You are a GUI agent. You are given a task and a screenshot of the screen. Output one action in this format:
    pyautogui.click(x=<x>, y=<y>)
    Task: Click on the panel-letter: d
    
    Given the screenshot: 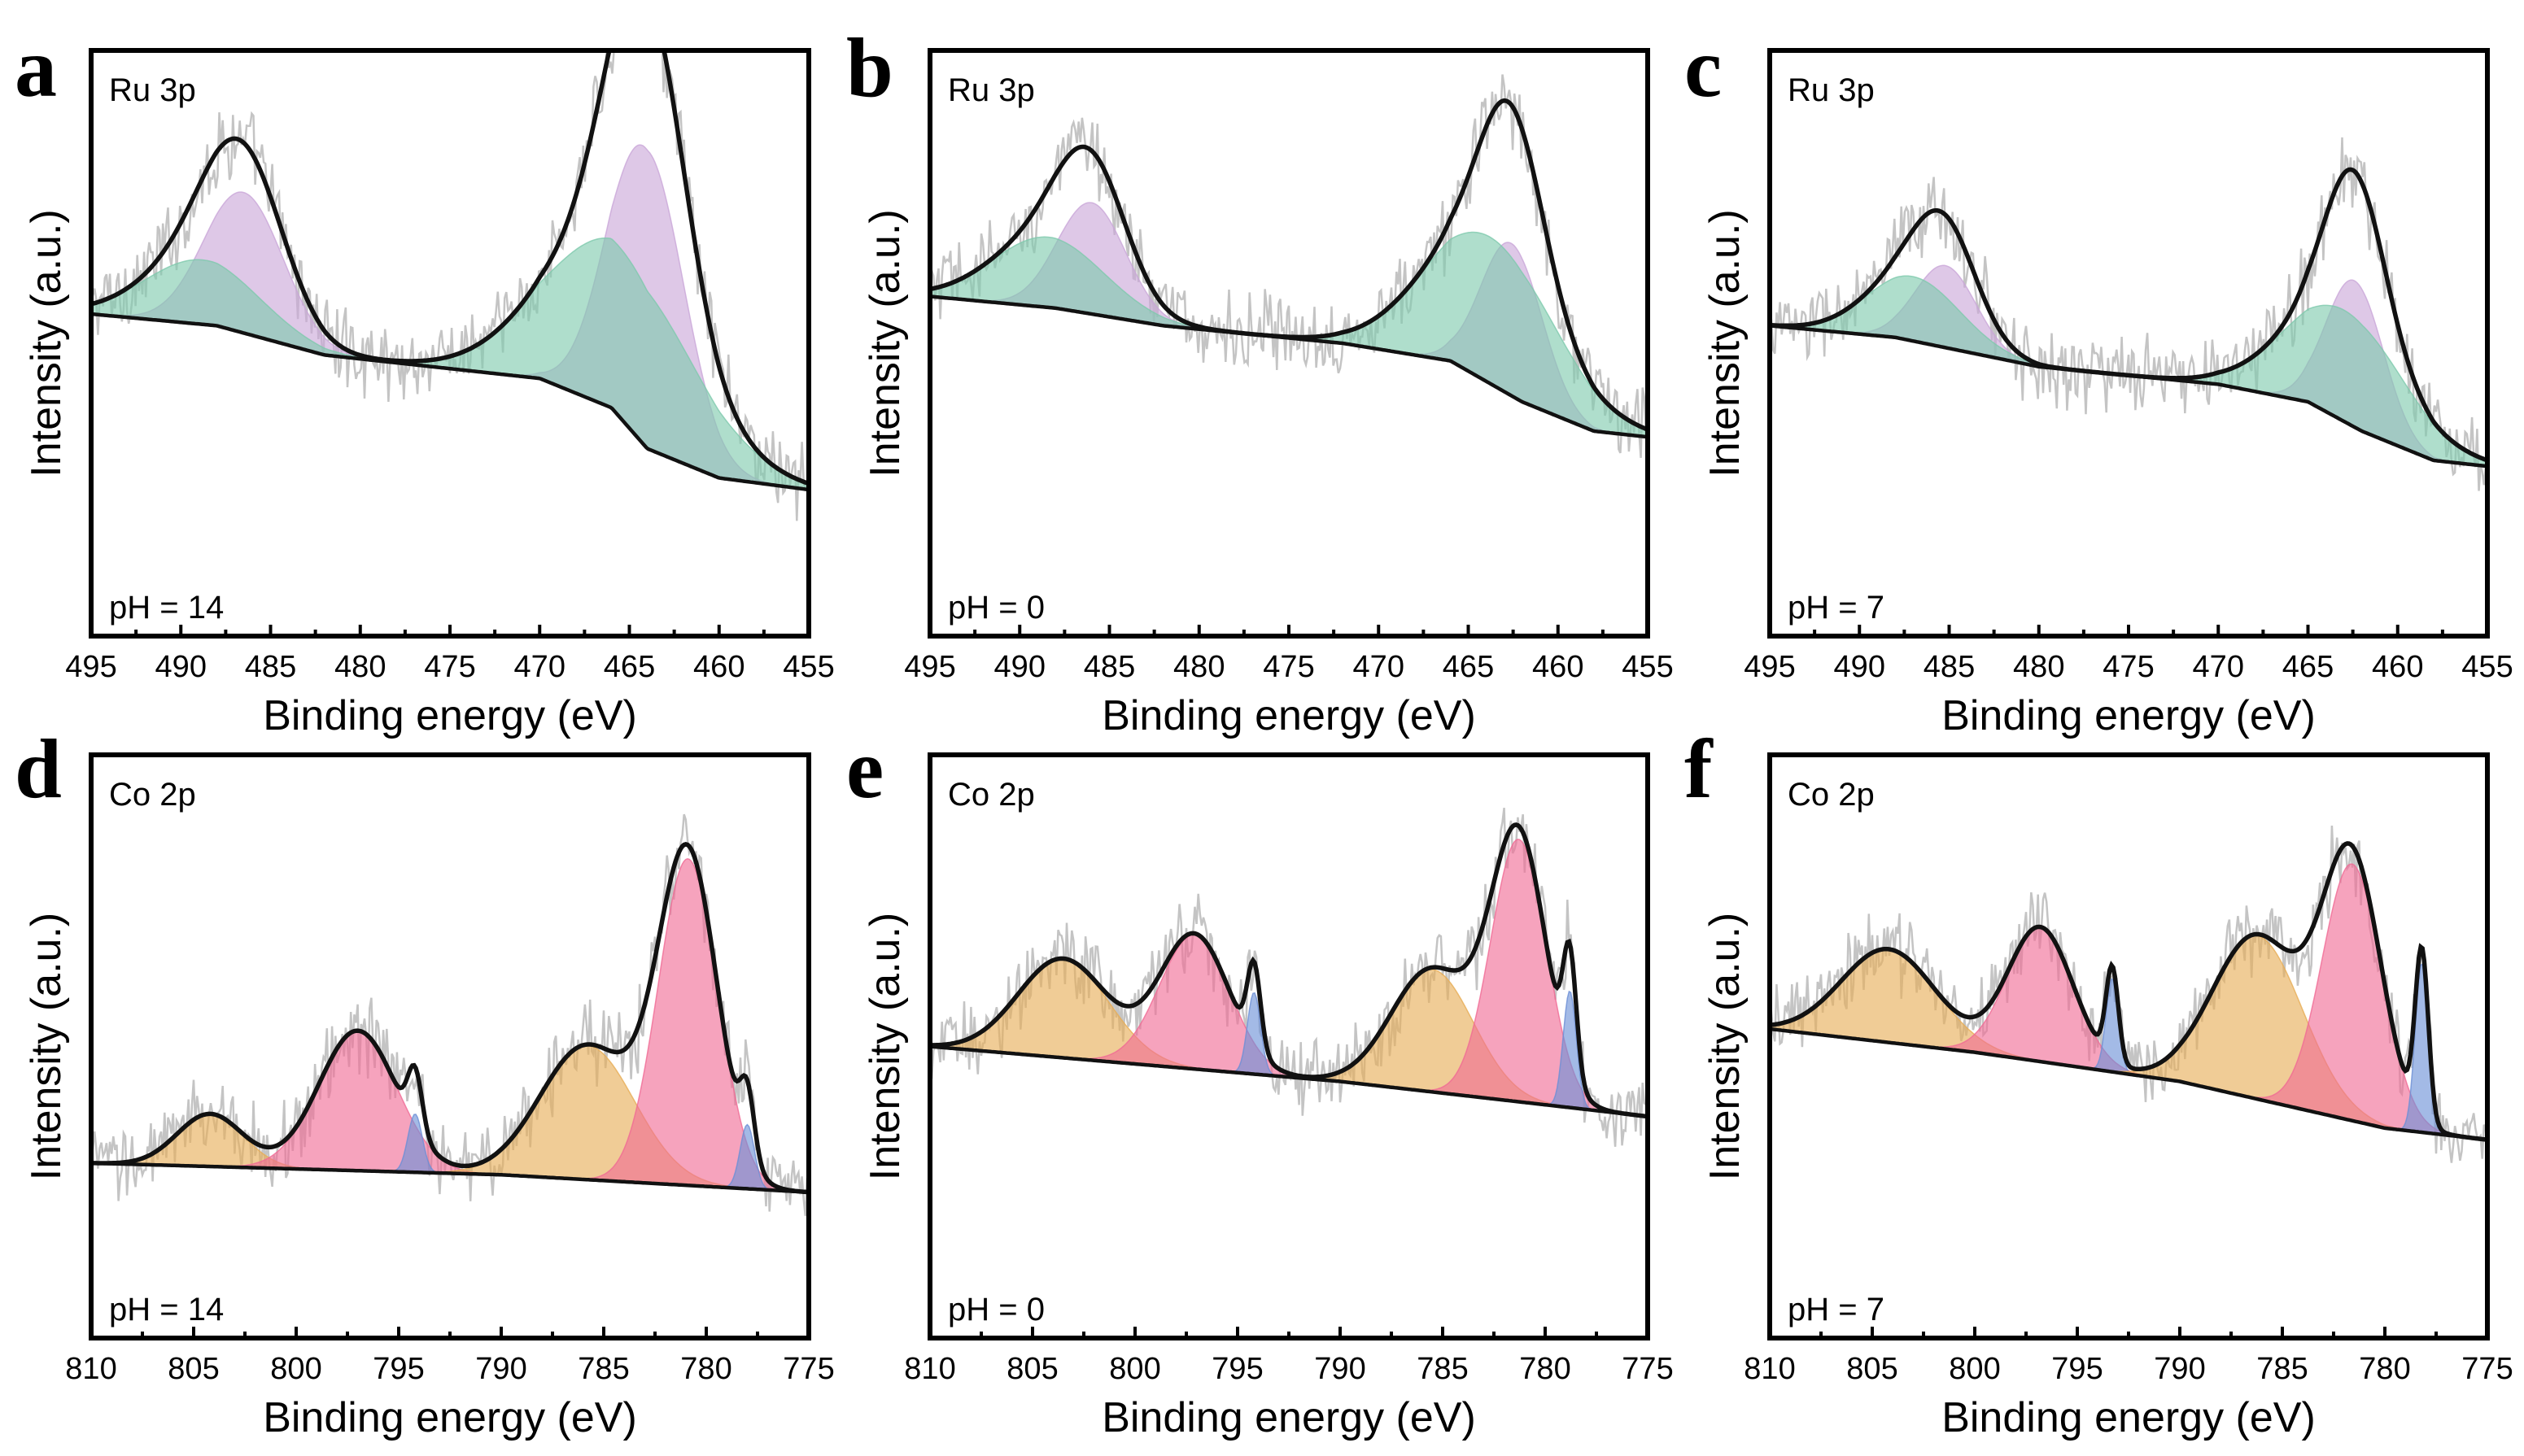 What is the action you would take?
    pyautogui.click(x=38, y=769)
    